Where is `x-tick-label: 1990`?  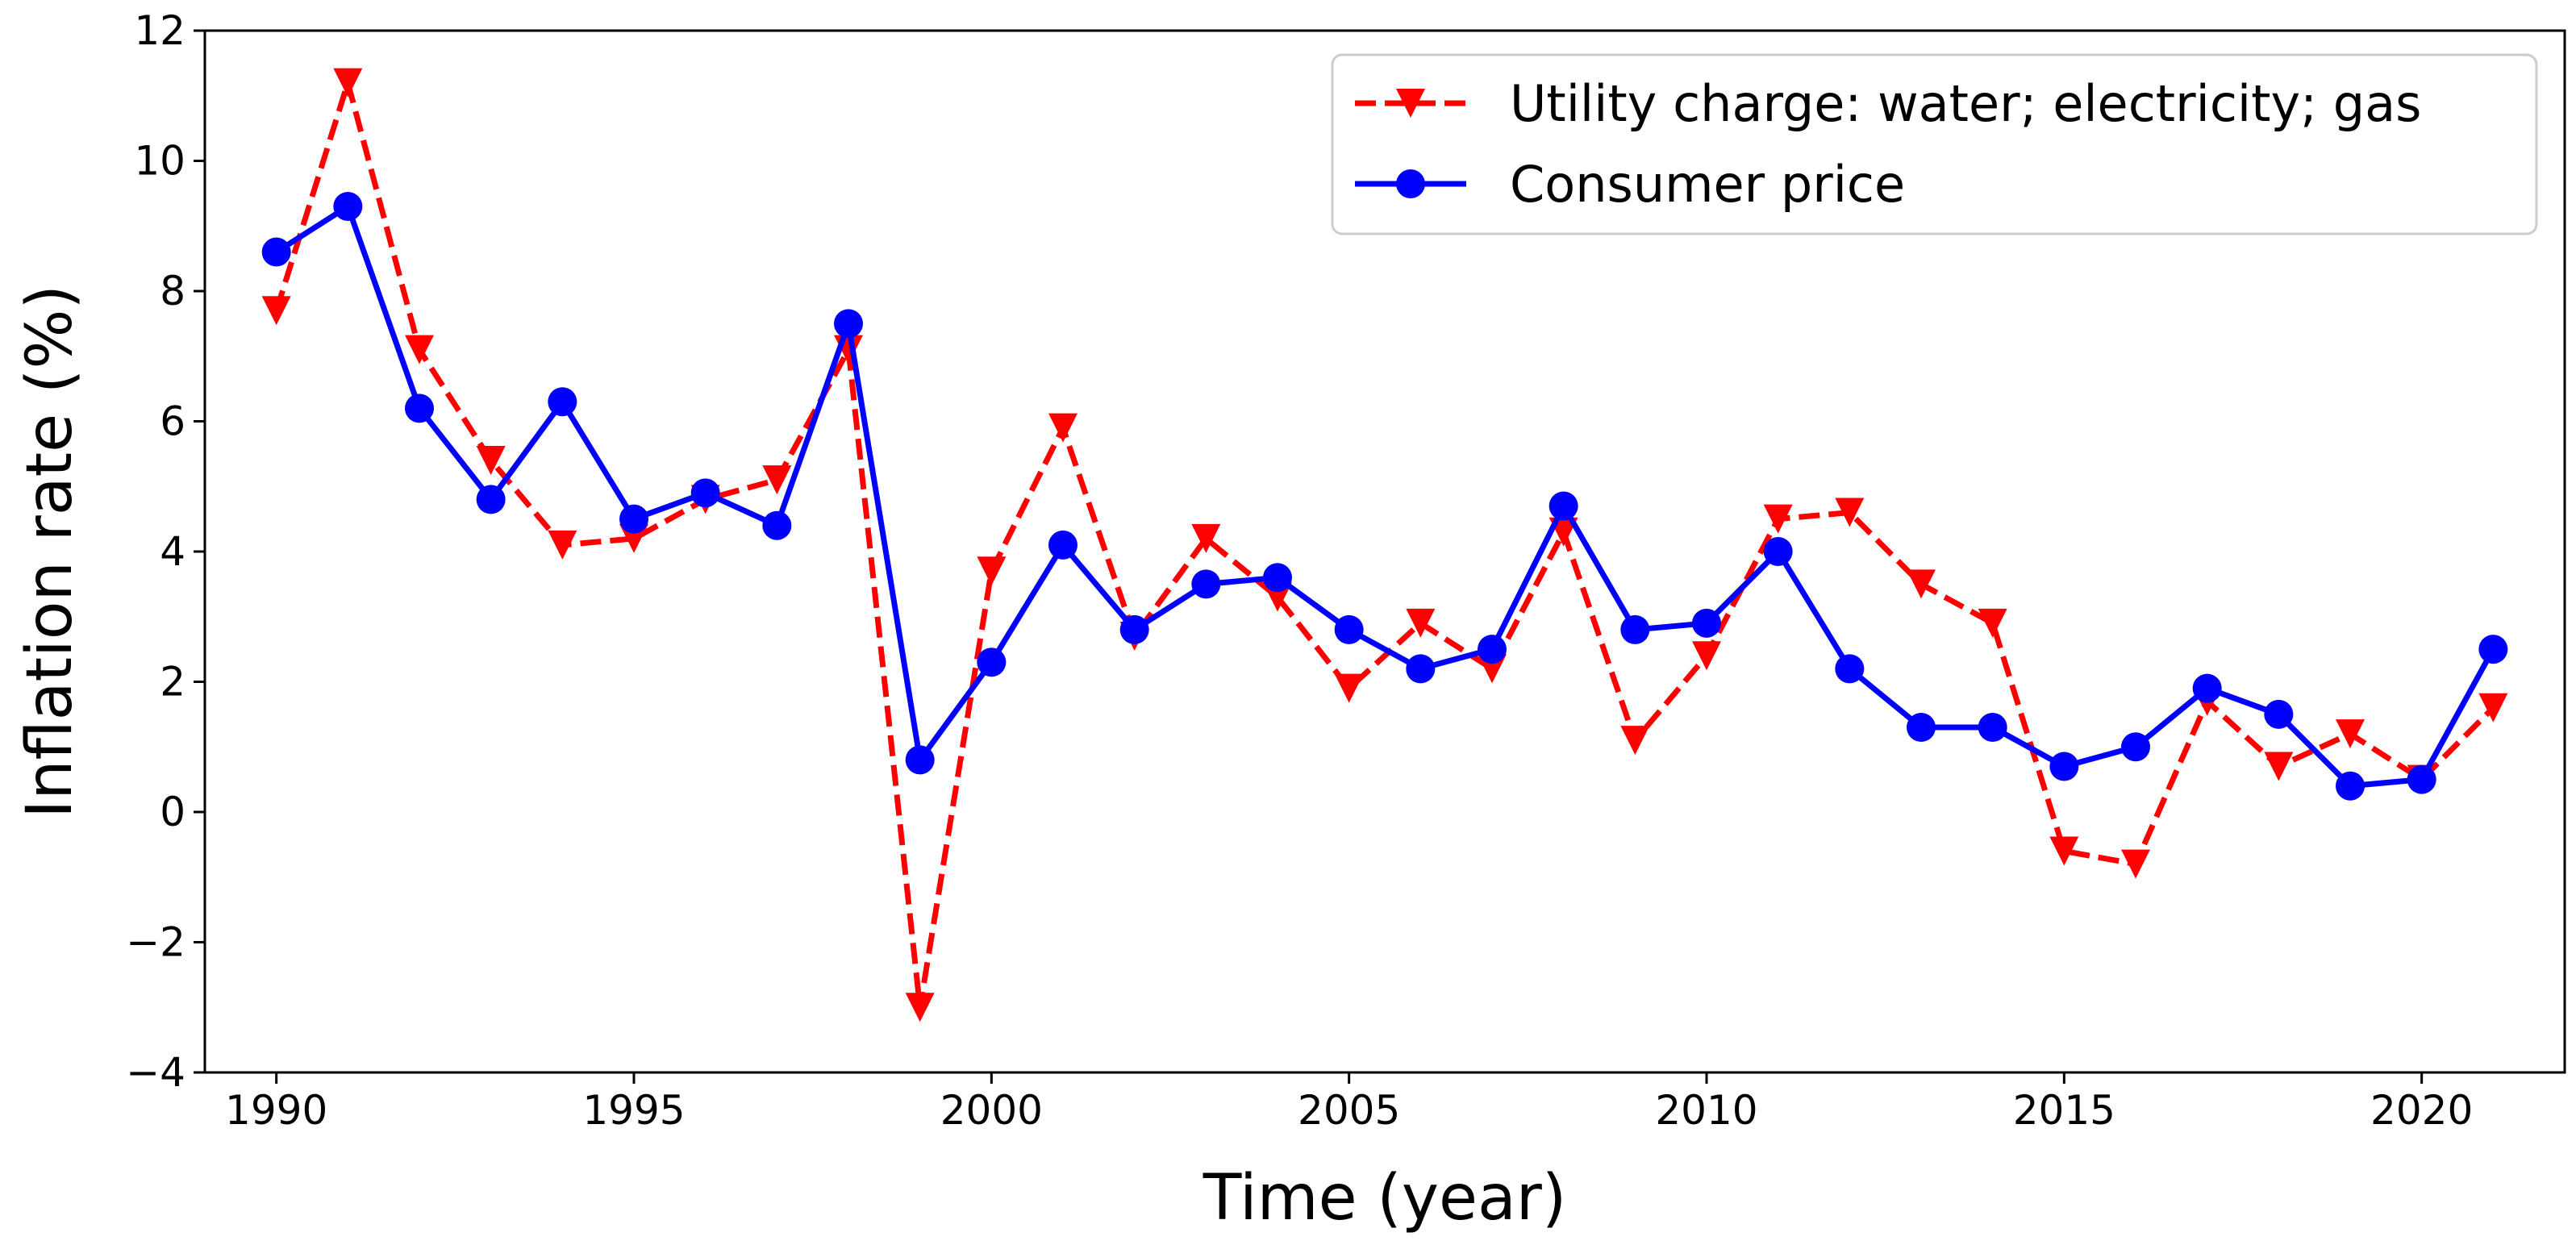
x-tick-label: 1990 is located at coordinates (276, 1110).